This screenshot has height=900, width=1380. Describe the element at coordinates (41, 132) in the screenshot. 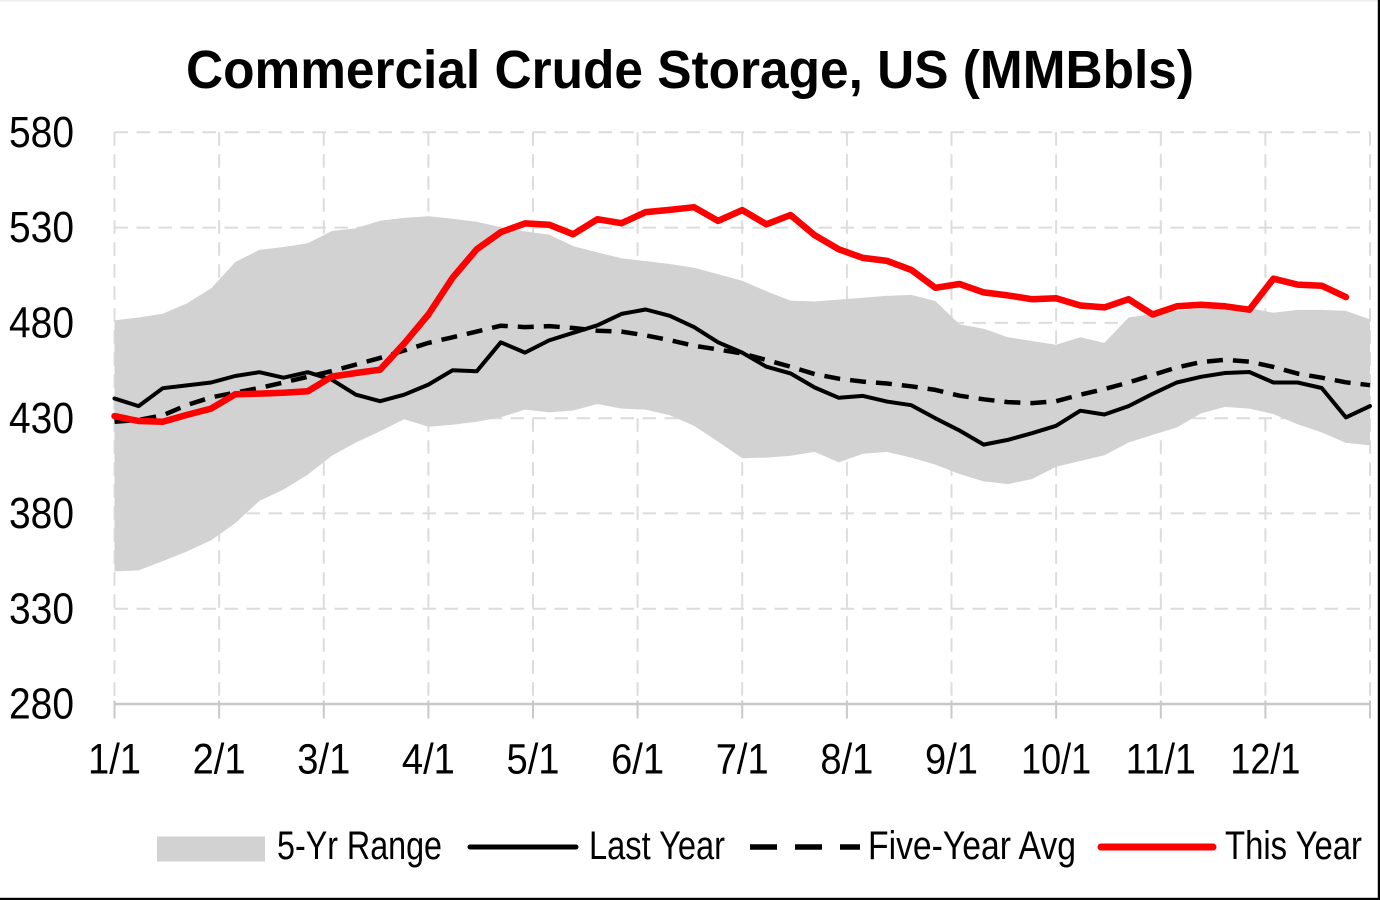

I see `svg-text: 580` at that location.